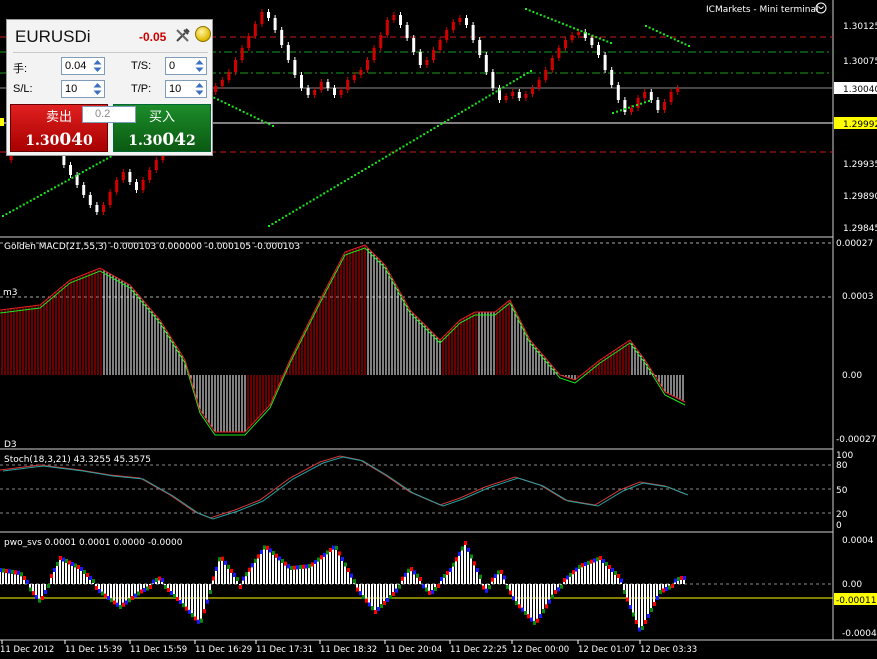  I want to click on bid-price-tag, so click(855, 123).